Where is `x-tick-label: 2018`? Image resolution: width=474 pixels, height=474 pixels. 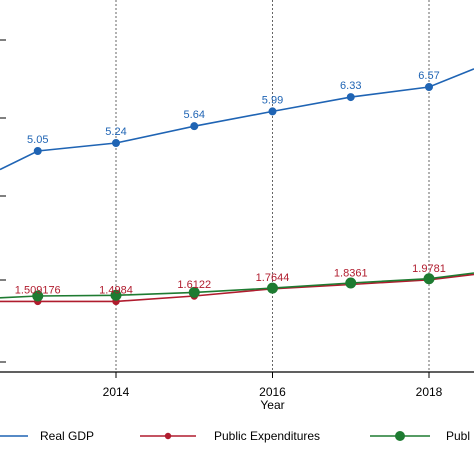 x-tick-label: 2018 is located at coordinates (429, 392).